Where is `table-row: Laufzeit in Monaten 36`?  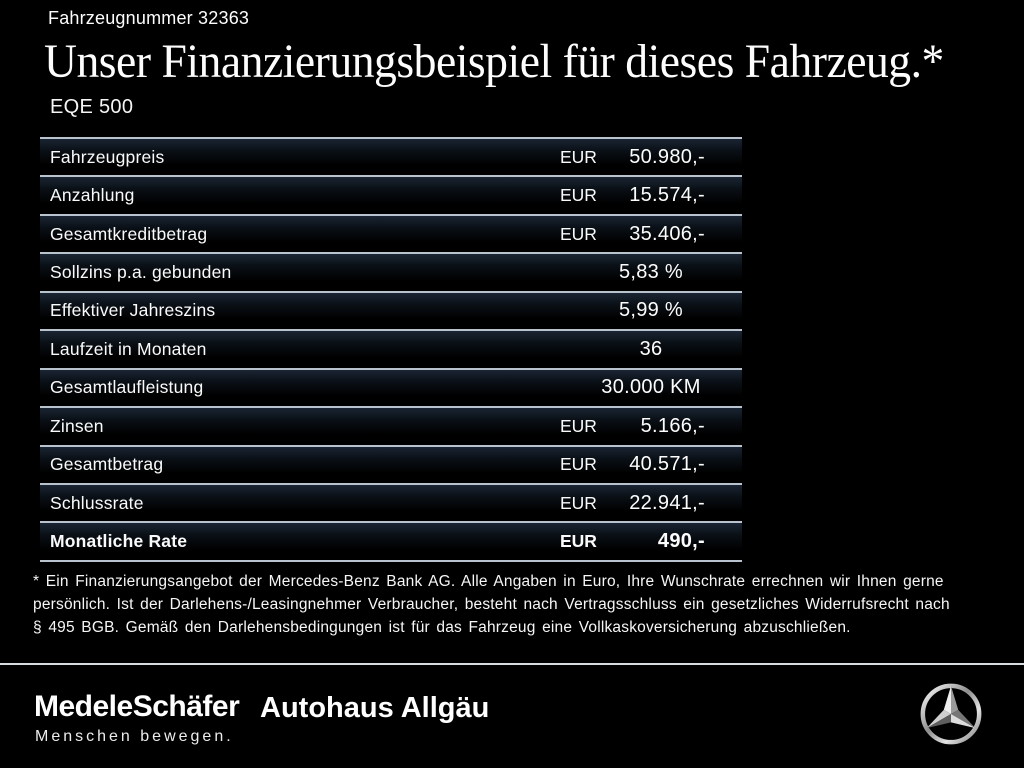
table-row: Laufzeit in Monaten 36 is located at coordinates (391, 348).